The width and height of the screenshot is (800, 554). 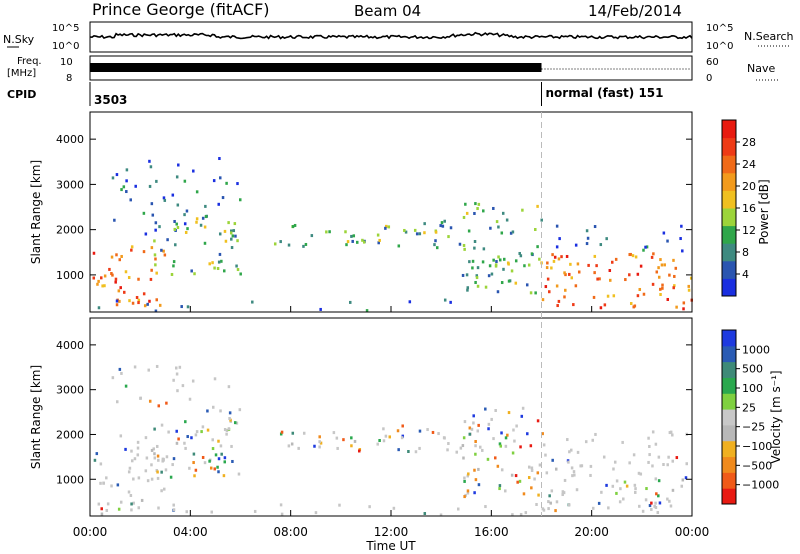 I want to click on nsky-trace, so click(x=391, y=35).